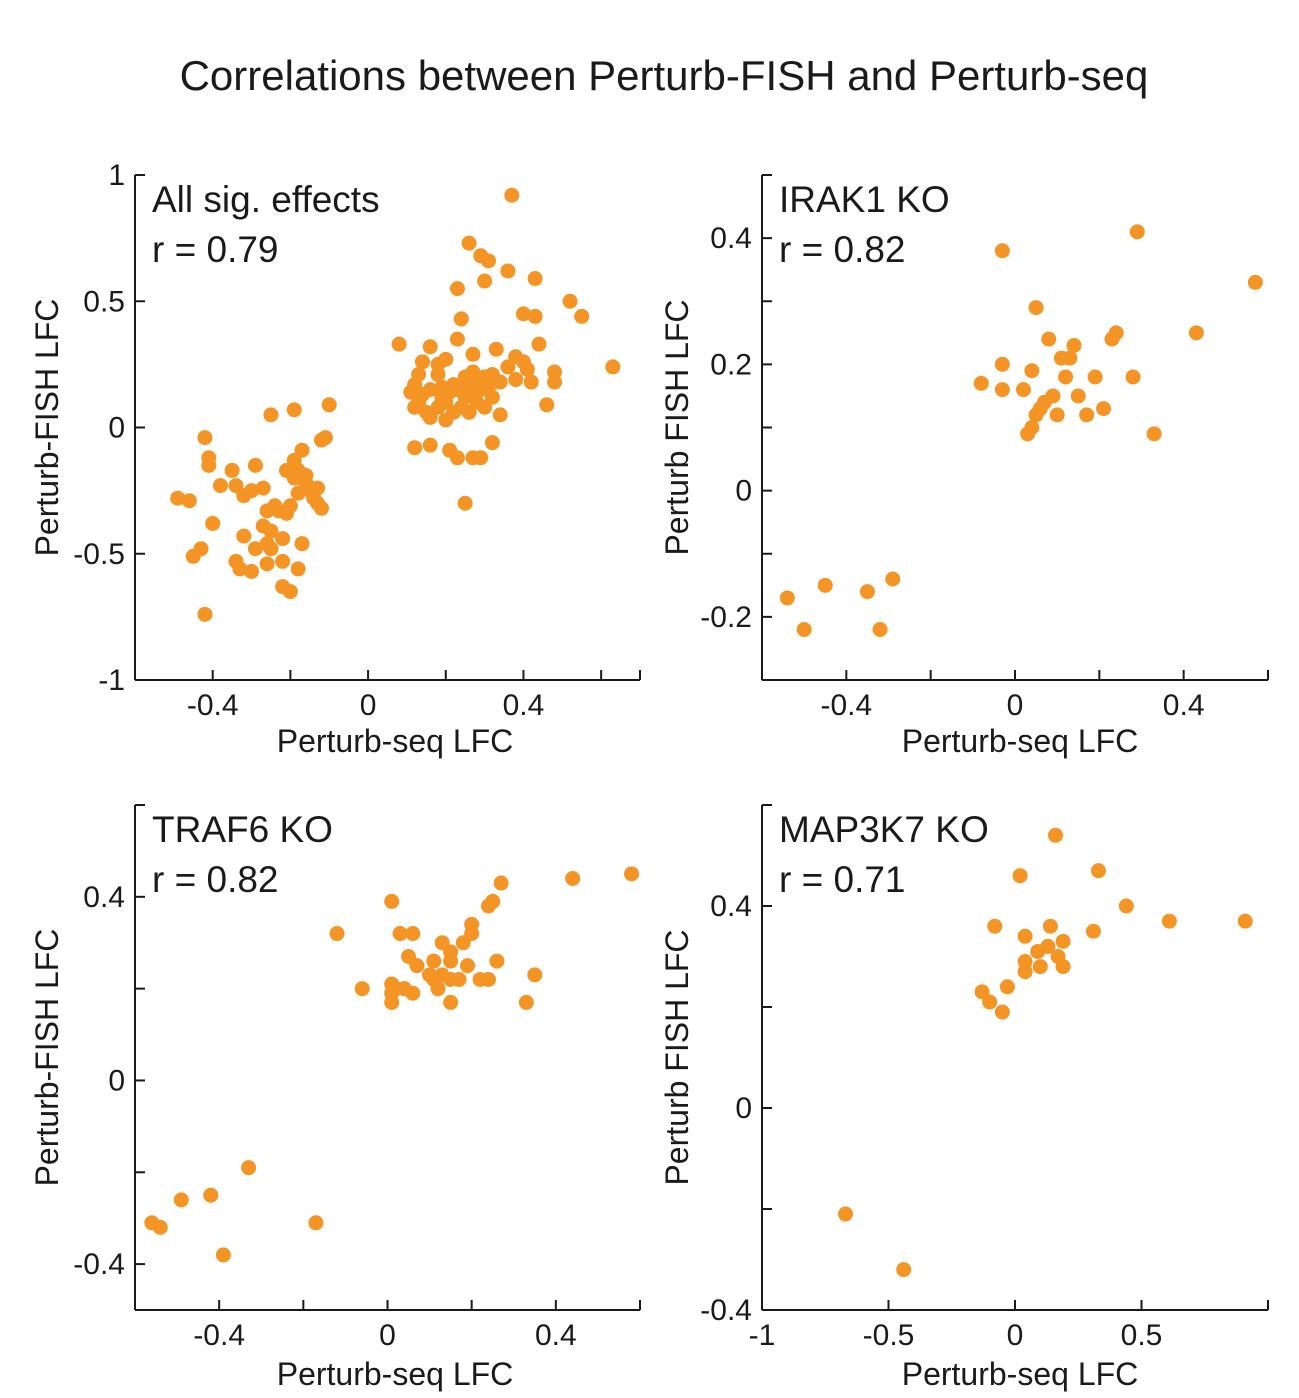 Image resolution: width=1299 pixels, height=1398 pixels. Describe the element at coordinates (1015, 705) in the screenshot. I see `x-tick-label: 0` at that location.